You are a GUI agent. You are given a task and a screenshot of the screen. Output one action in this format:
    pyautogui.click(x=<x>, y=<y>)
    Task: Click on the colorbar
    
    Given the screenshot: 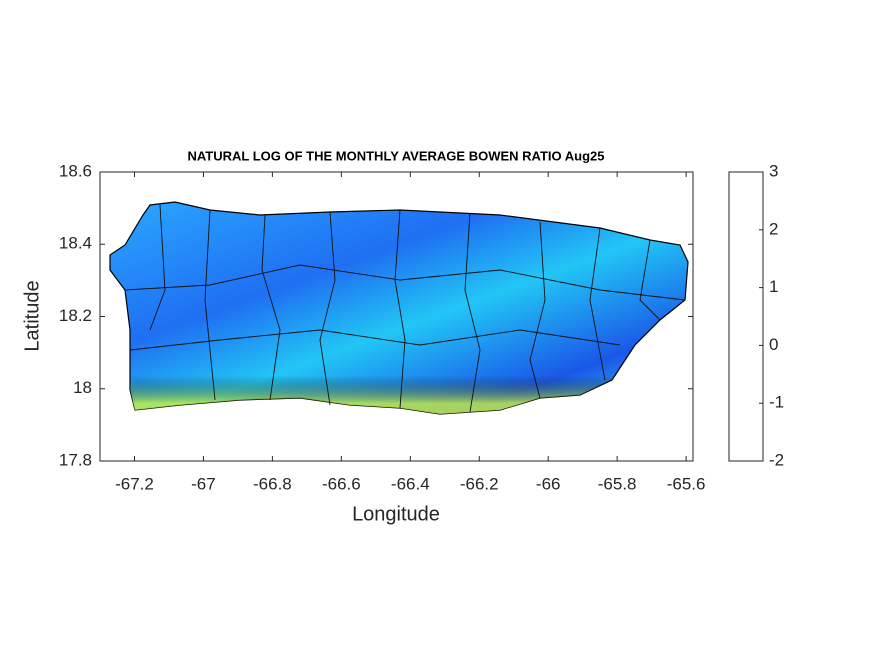 What is the action you would take?
    pyautogui.click(x=746, y=316)
    